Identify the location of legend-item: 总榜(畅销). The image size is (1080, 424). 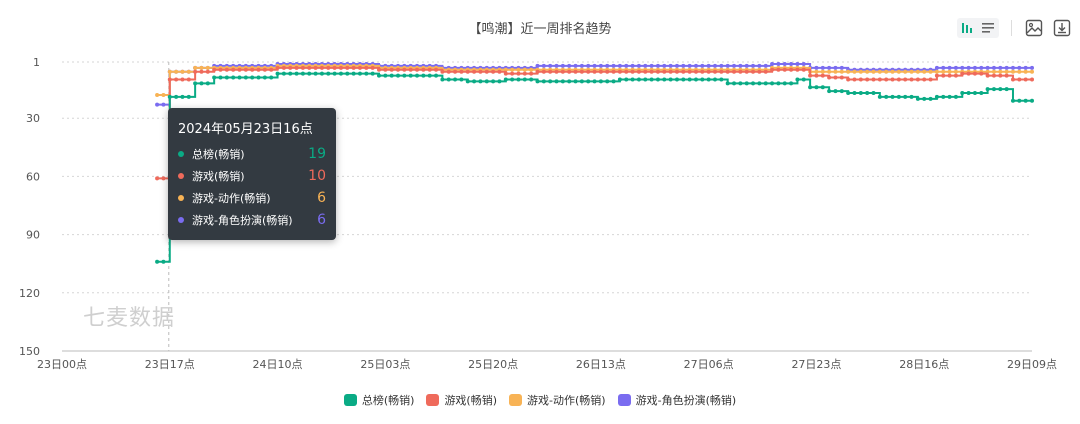
(379, 400).